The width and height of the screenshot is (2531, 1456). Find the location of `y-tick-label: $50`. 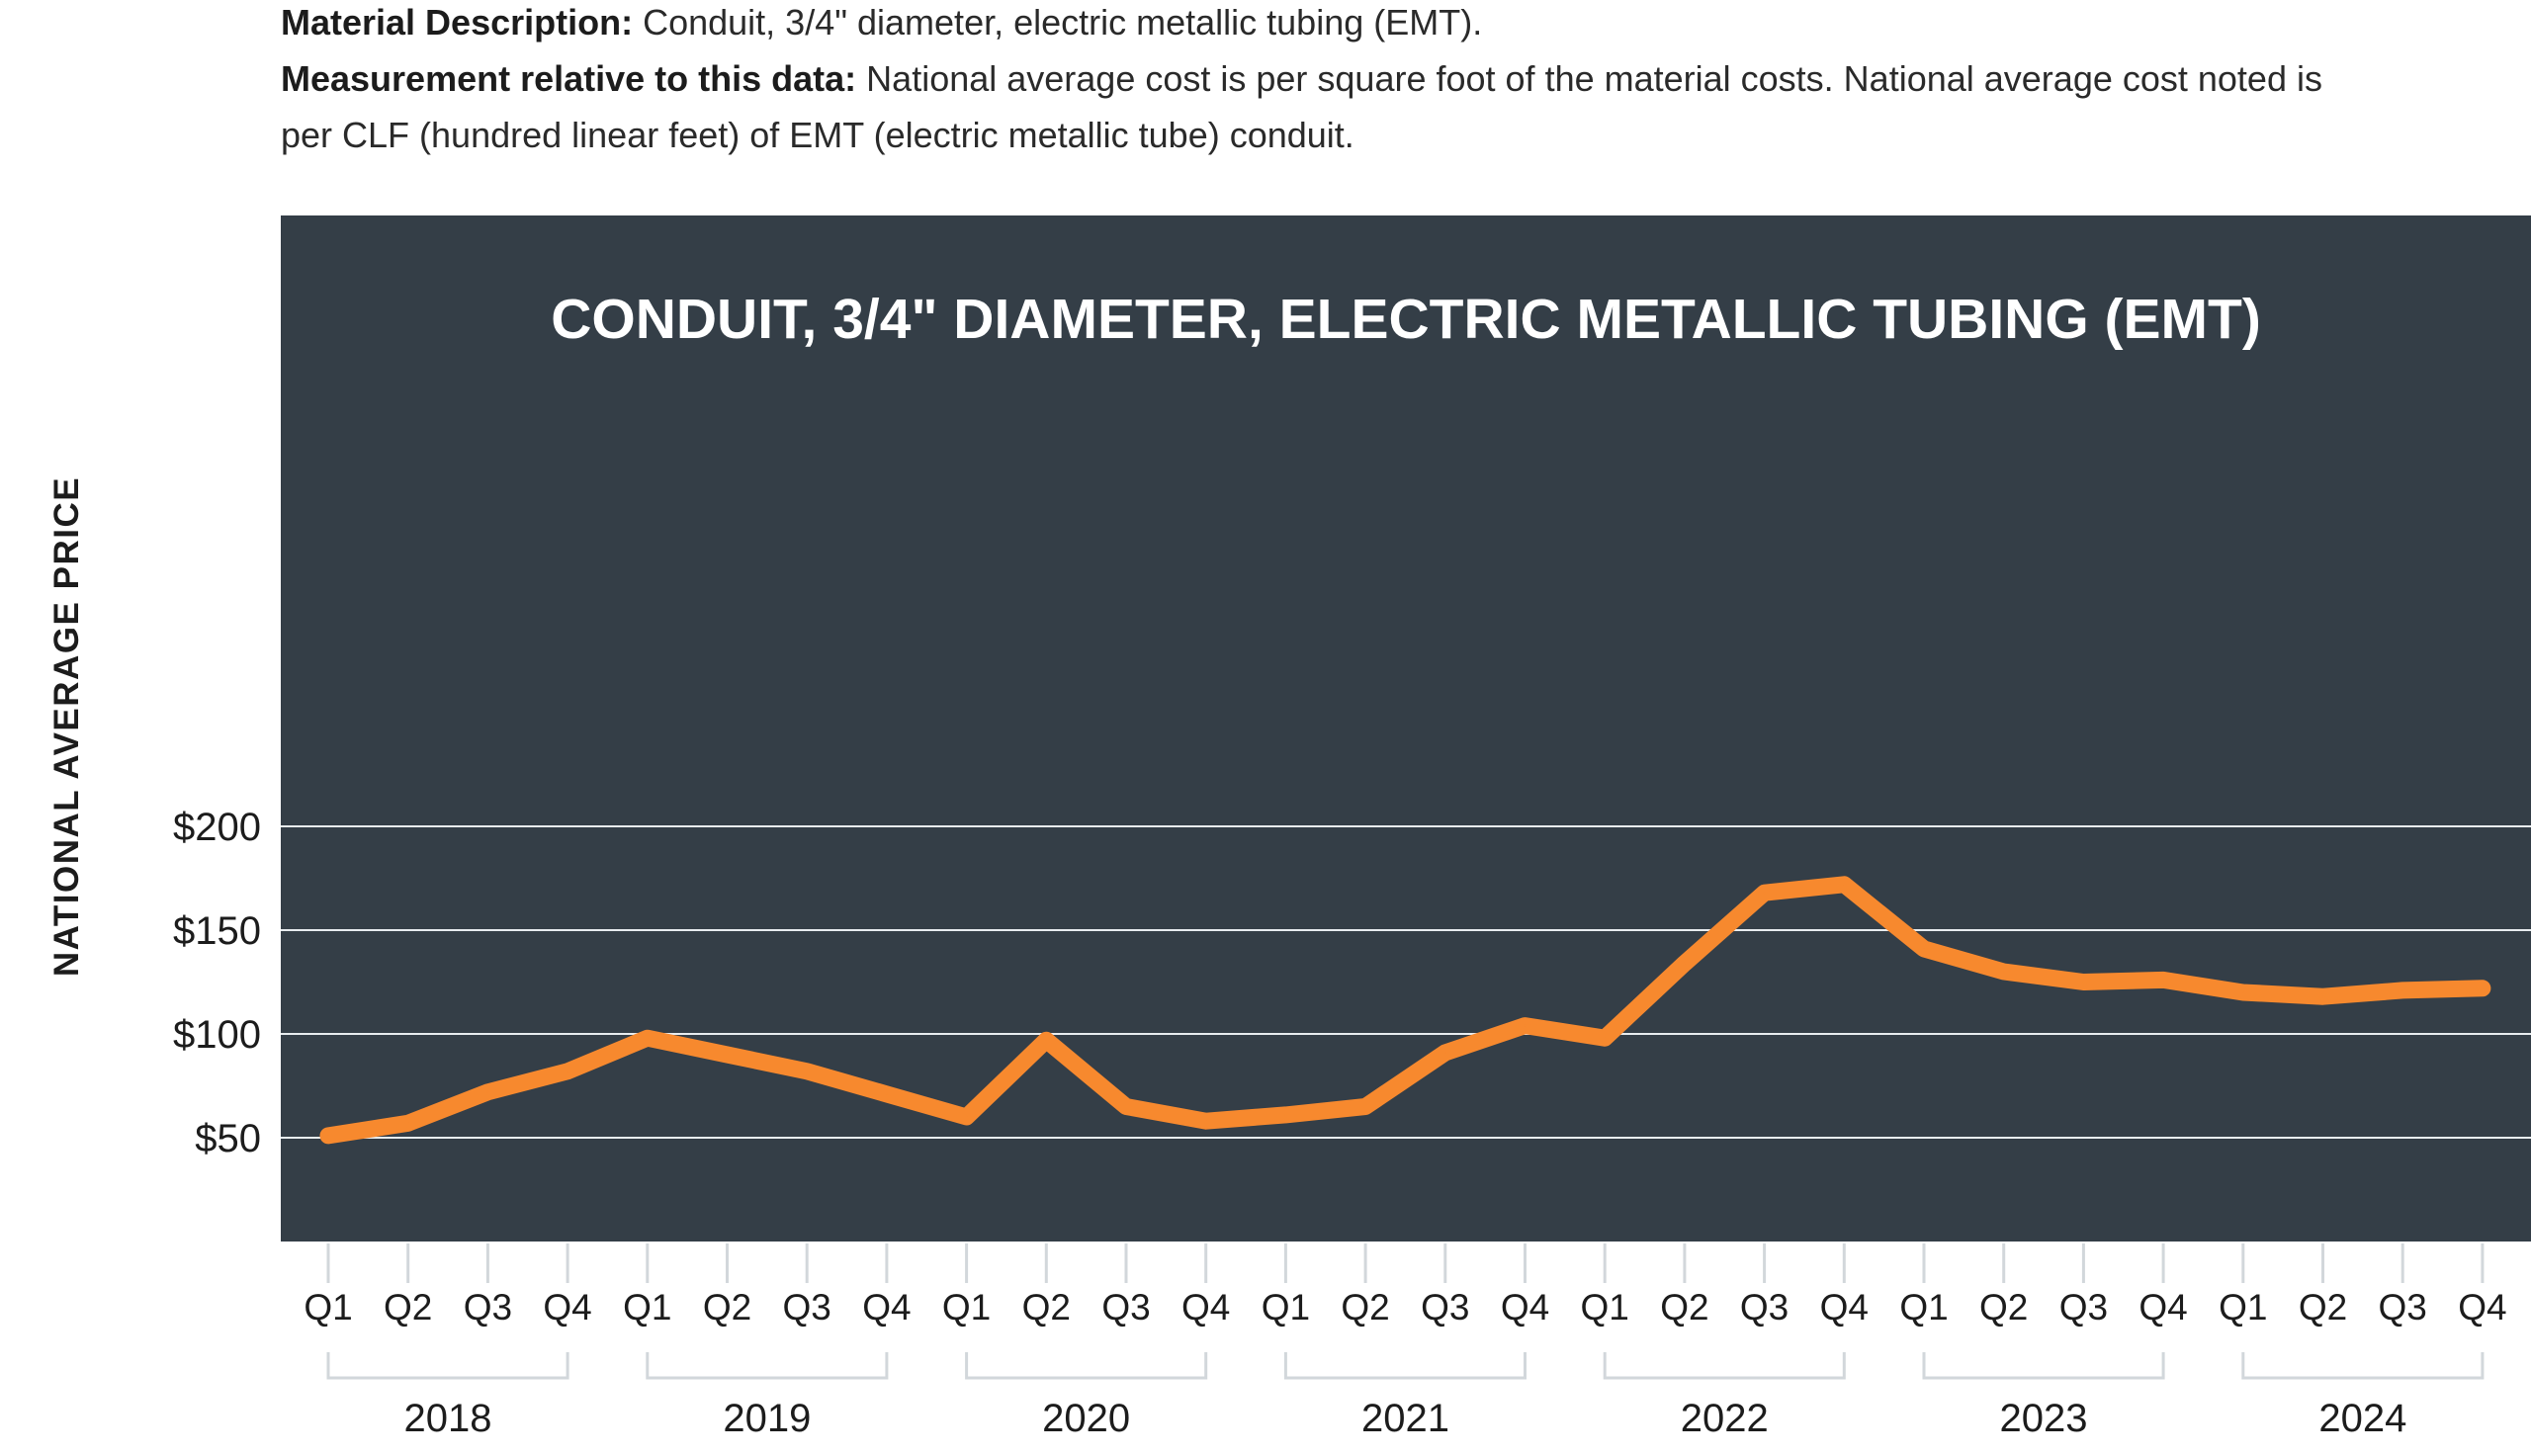

y-tick-label: $50 is located at coordinates (228, 1138).